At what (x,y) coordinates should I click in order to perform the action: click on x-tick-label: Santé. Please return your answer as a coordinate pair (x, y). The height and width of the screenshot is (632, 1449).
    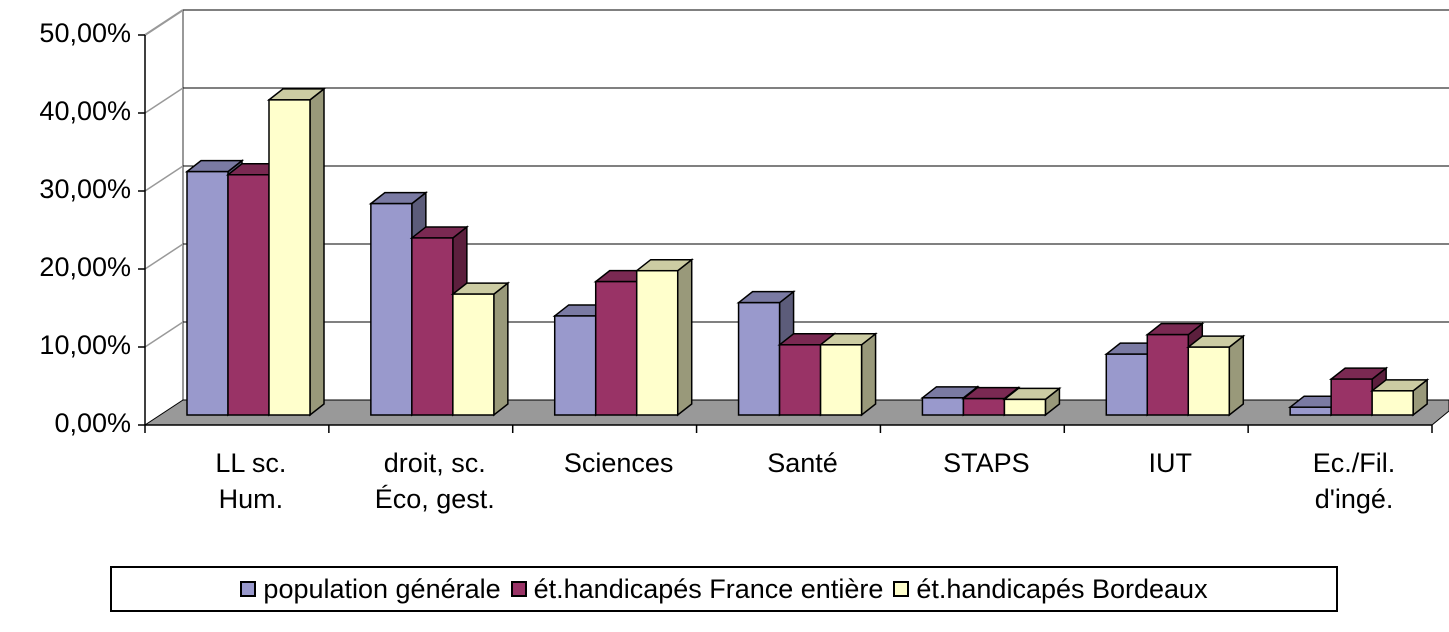
    Looking at the image, I should click on (802, 463).